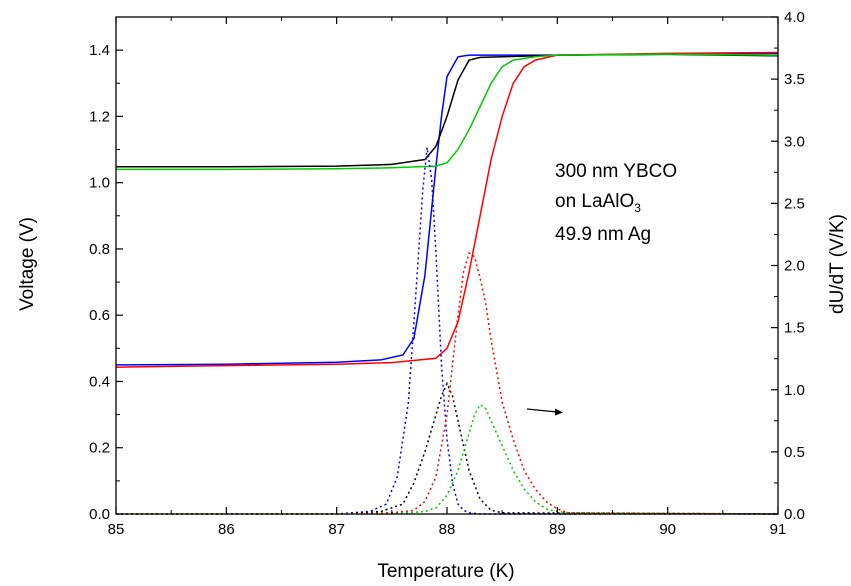  I want to click on x-tick-label: 89, so click(557, 529).